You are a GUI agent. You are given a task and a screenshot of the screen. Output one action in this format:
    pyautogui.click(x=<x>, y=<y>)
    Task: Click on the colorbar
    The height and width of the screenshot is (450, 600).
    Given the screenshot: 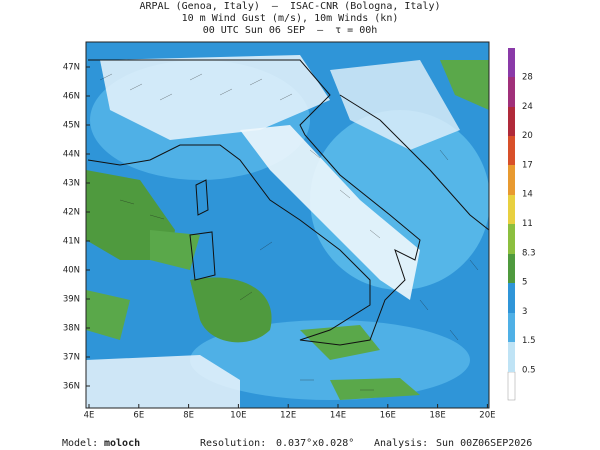 What is the action you would take?
    pyautogui.click(x=511, y=224)
    